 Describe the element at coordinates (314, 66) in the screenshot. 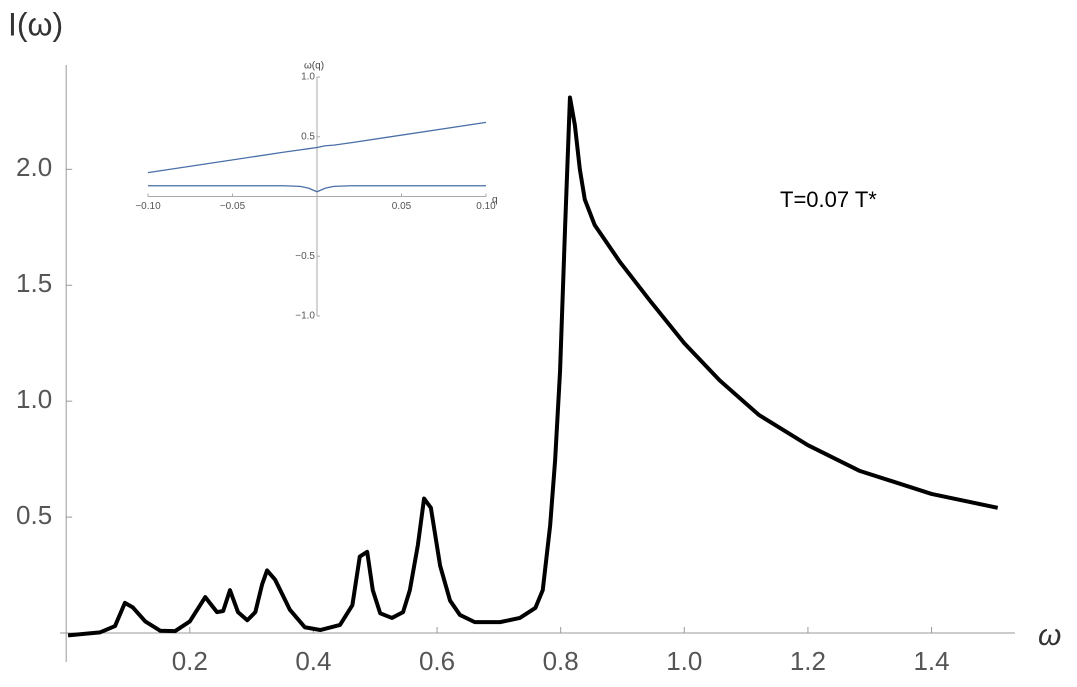

I see `inset-y-axis-label: ω(q)` at that location.